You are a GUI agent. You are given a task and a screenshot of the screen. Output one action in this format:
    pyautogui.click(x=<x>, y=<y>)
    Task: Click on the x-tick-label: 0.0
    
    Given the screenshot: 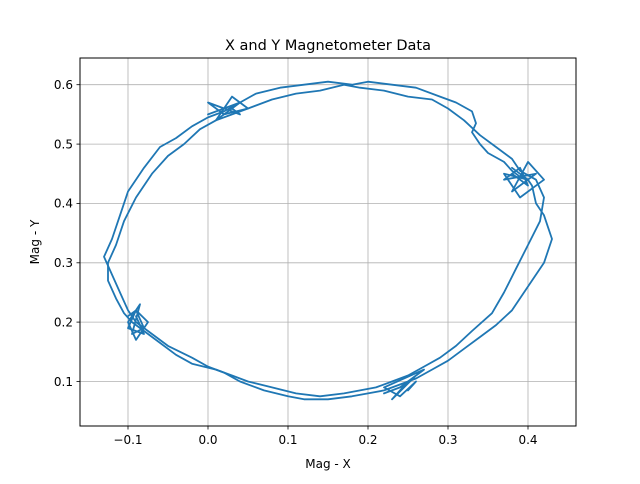 What is the action you would take?
    pyautogui.click(x=207, y=440)
    